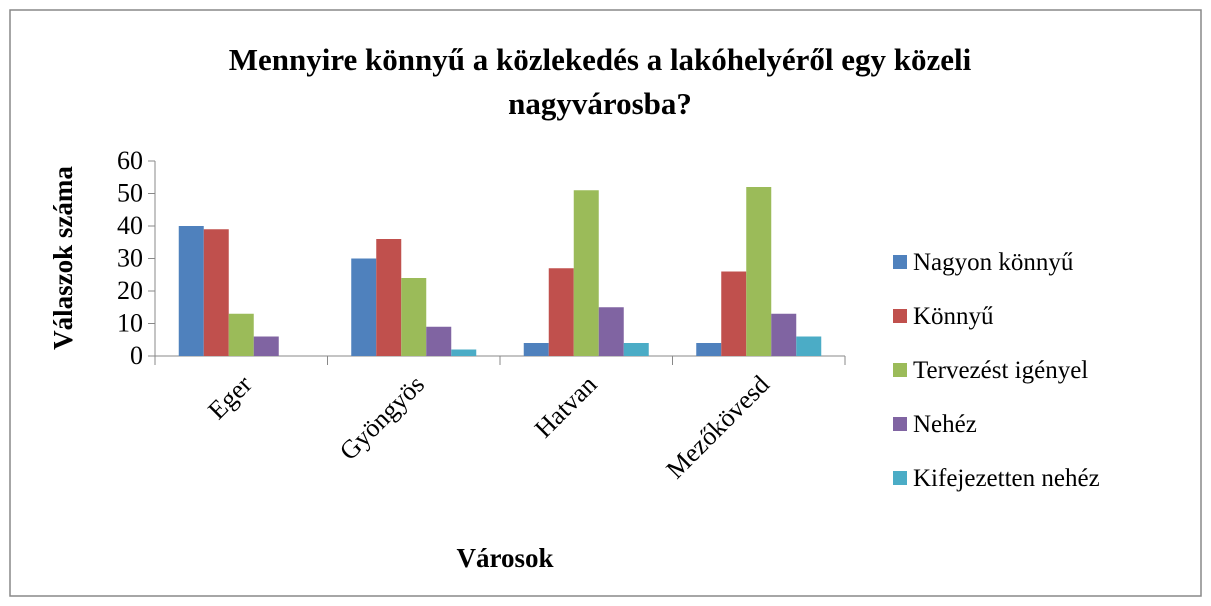 The image size is (1211, 606). I want to click on x-tick-label: Gyöngyös, so click(382, 418).